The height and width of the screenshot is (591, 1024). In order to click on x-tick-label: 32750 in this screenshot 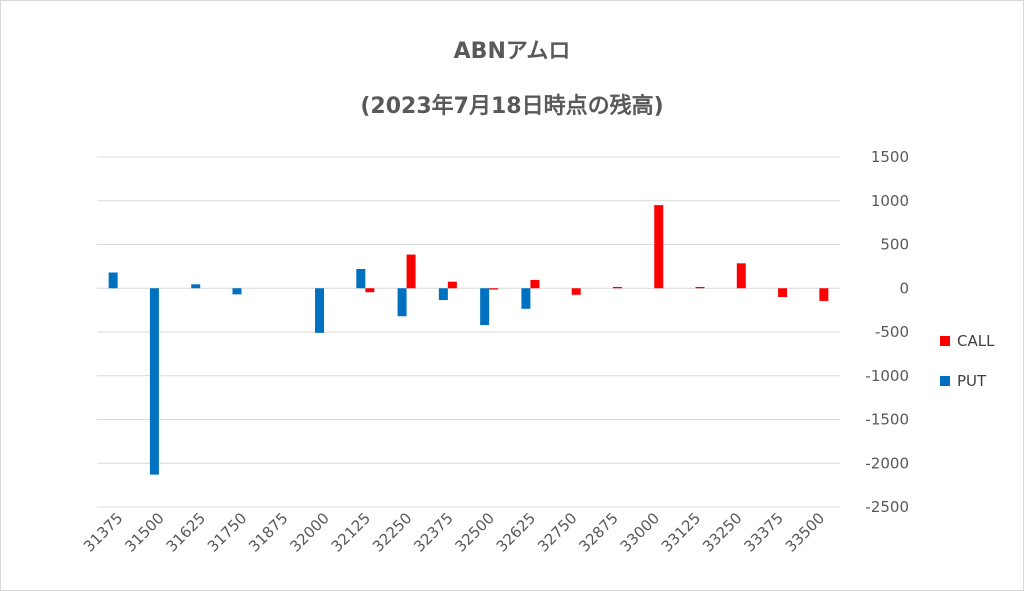, I will do `click(557, 532)`.